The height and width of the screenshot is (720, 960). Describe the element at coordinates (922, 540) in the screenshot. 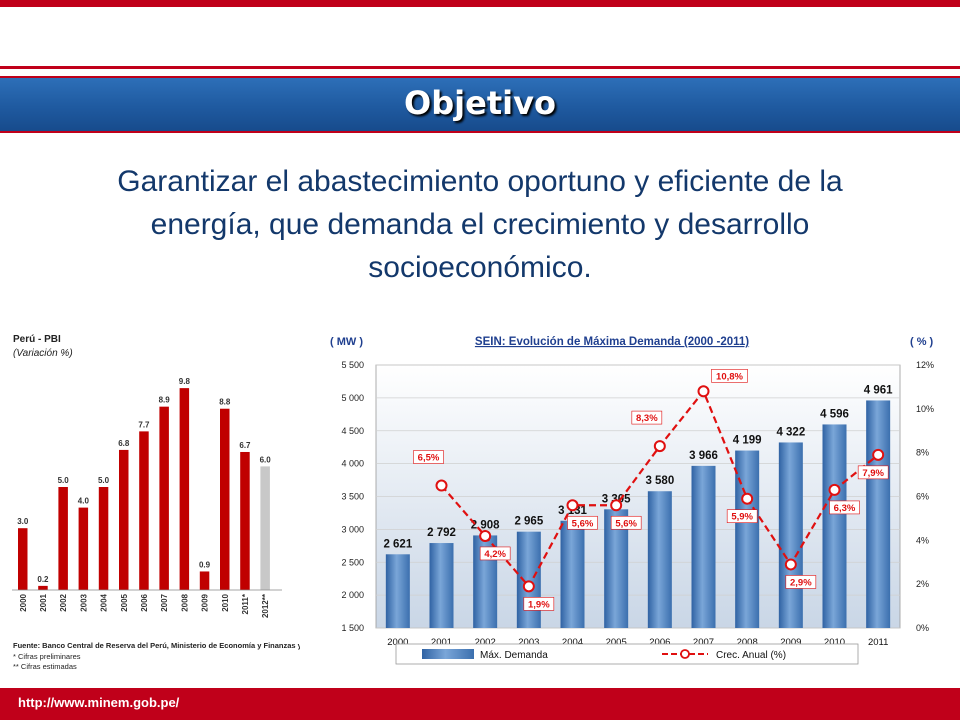

I see `sein-y2tick-label: 4%` at that location.